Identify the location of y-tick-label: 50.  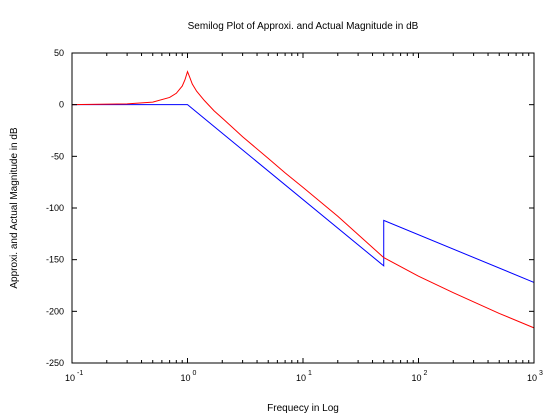
(59, 53).